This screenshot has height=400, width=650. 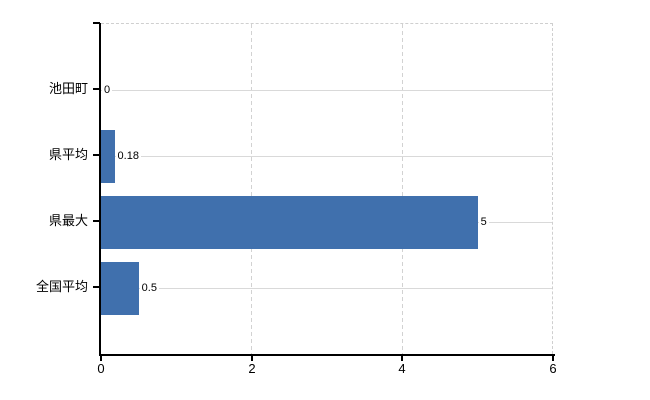 What do you see at coordinates (107, 90) in the screenshot?
I see `value-label: 0` at bounding box center [107, 90].